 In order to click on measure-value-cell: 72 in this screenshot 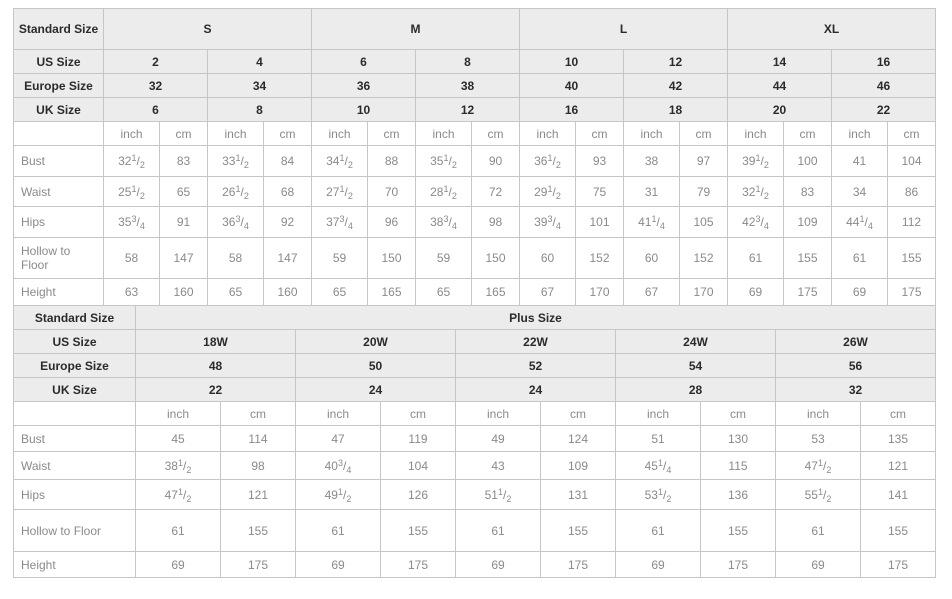, I will do `click(495, 191)`.